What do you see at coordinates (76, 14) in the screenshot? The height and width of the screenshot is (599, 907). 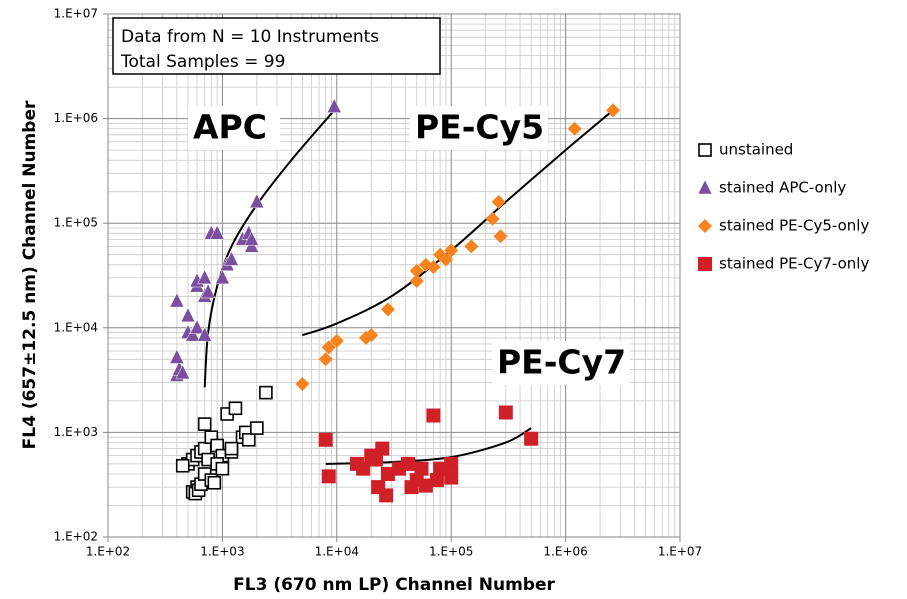 I see `y-tick-label: 1.E+07` at bounding box center [76, 14].